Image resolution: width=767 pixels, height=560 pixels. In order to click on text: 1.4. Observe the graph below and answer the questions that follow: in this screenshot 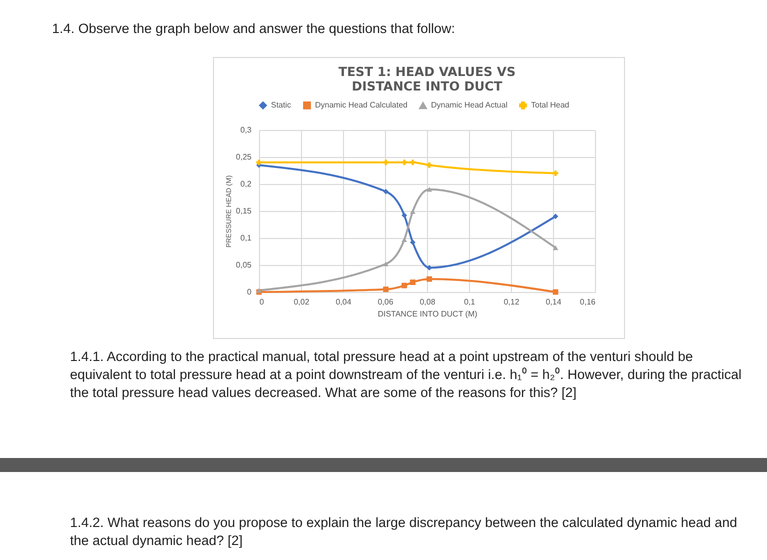, I will do `click(254, 29)`.